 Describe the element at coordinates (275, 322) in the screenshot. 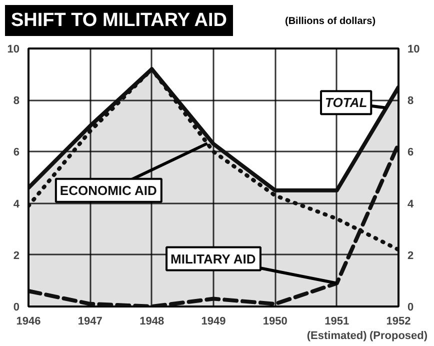

I see `x-tick-label: 1950` at that location.